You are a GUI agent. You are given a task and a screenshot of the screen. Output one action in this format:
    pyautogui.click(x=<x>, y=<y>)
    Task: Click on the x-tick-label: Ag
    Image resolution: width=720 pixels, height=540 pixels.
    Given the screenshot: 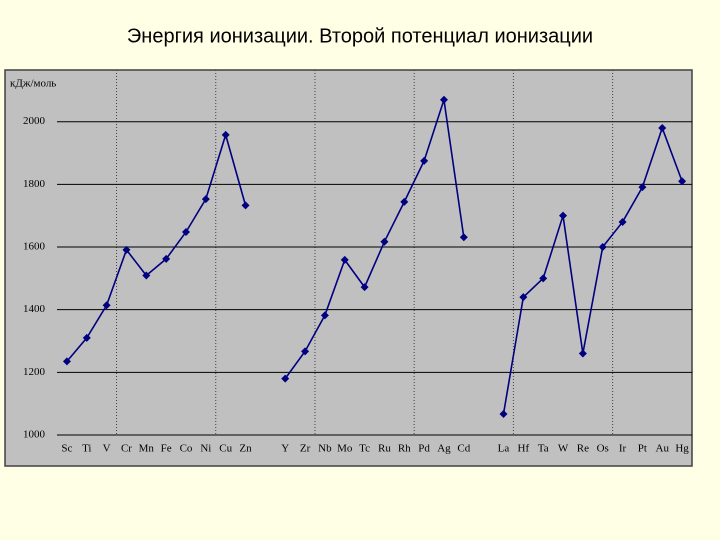 What is the action you would take?
    pyautogui.click(x=444, y=449)
    